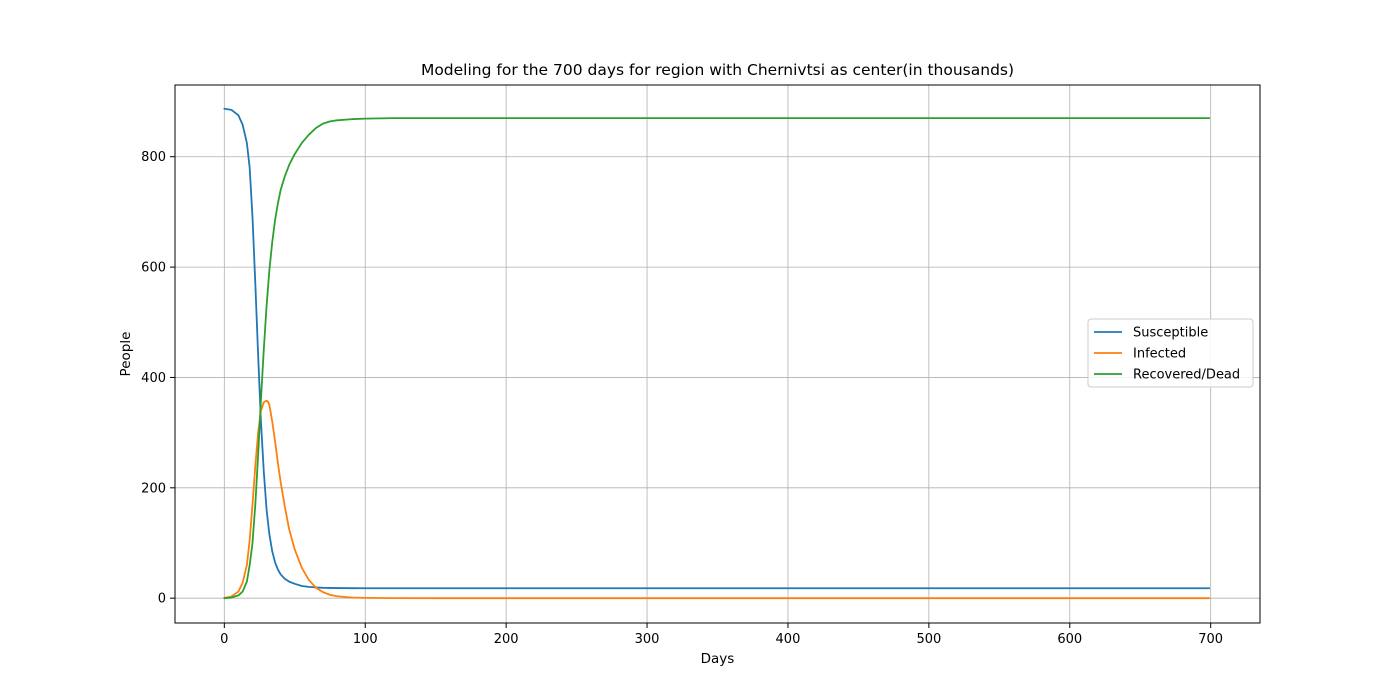 The height and width of the screenshot is (700, 1400). I want to click on legend: Susceptible Infected Recovered/Dead, so click(1170, 353).